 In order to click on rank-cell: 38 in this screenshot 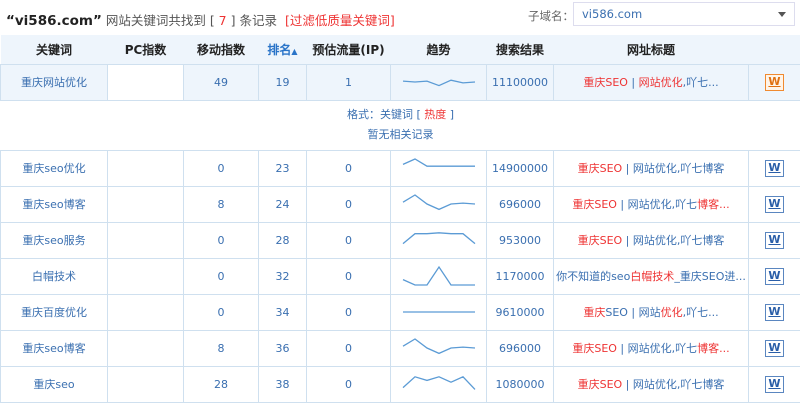, I will do `click(283, 384)`.